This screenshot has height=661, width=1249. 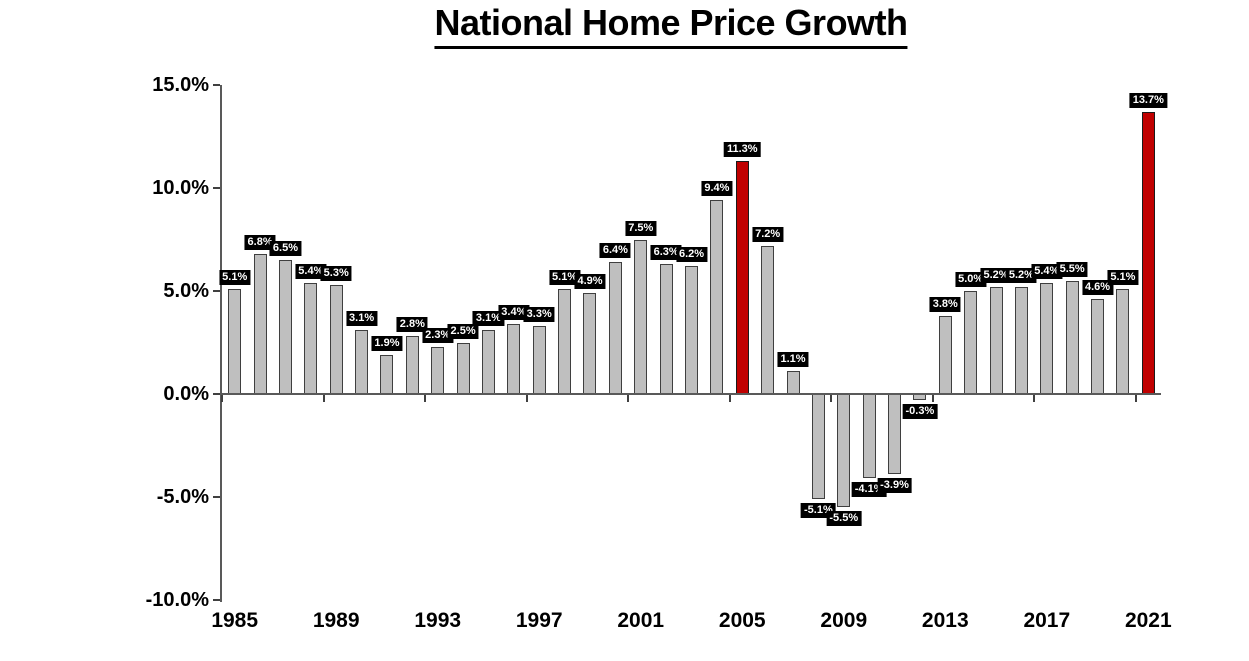 What do you see at coordinates (438, 370) in the screenshot?
I see `bar-1993` at bounding box center [438, 370].